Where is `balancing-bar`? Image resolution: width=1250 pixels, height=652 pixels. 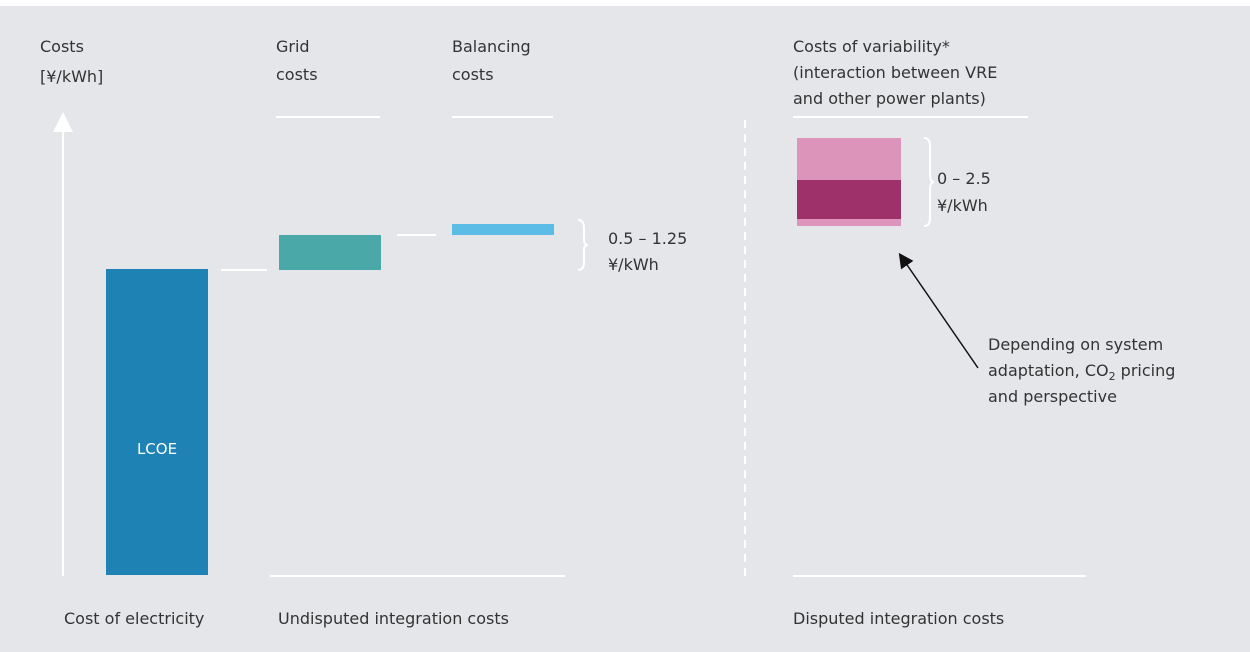 balancing-bar is located at coordinates (503, 229).